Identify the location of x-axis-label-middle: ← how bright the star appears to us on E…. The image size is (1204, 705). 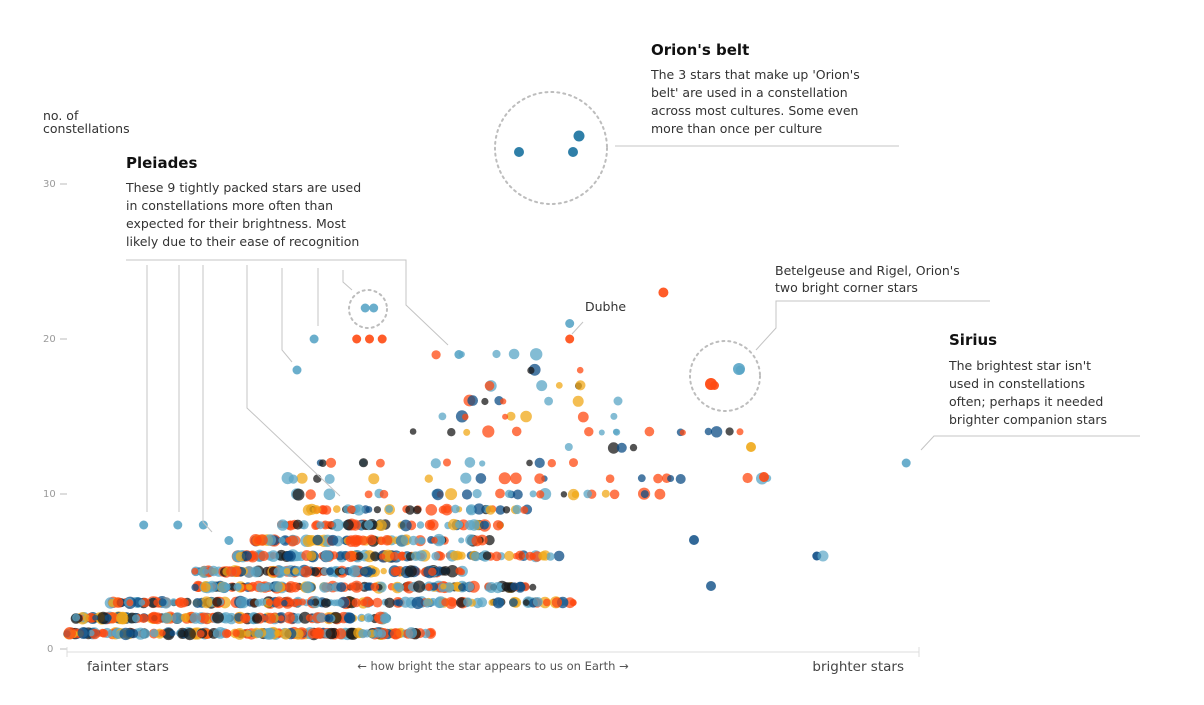
(493, 666).